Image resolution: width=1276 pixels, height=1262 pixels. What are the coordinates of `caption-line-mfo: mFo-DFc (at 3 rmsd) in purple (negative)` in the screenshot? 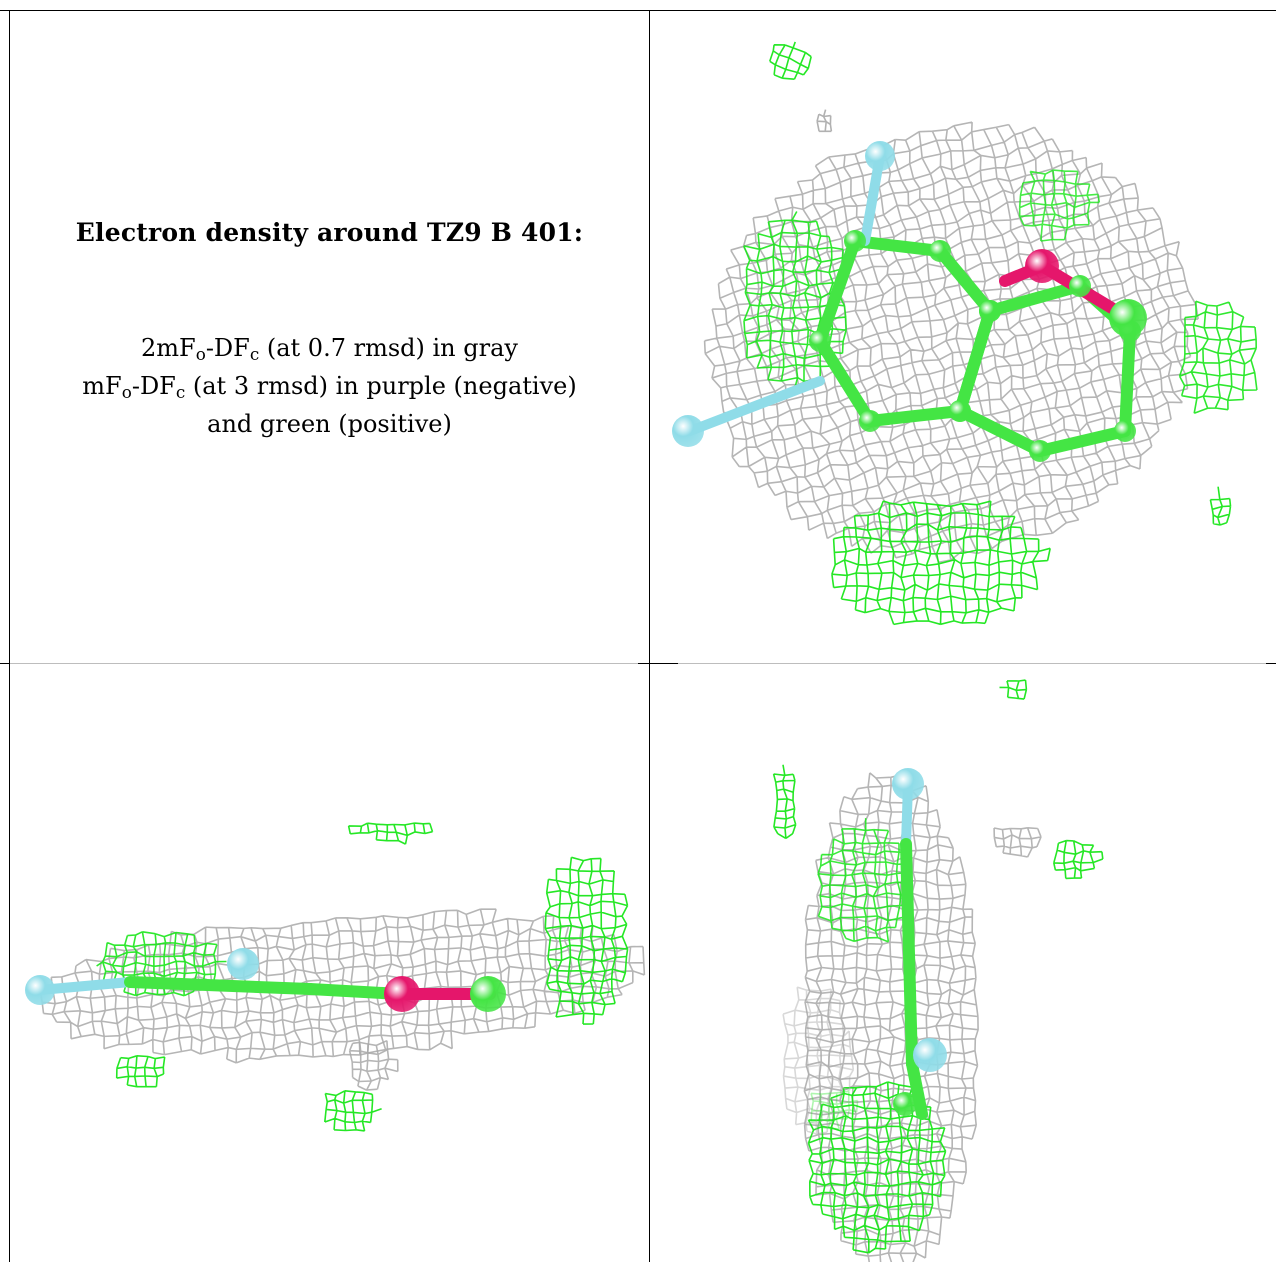 It's located at (329, 387).